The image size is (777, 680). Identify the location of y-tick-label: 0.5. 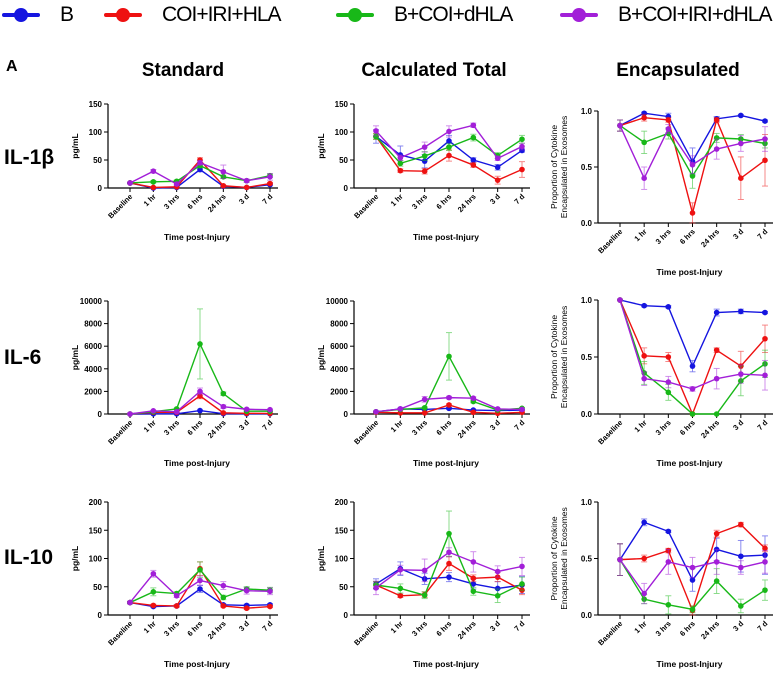
(587, 167).